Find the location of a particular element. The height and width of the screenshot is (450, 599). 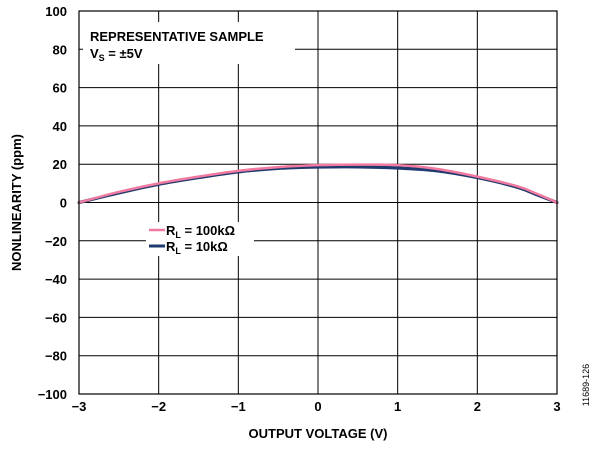

x-tick-labels: −3 −2 −1 0 1 2 3 is located at coordinates (316, 406).